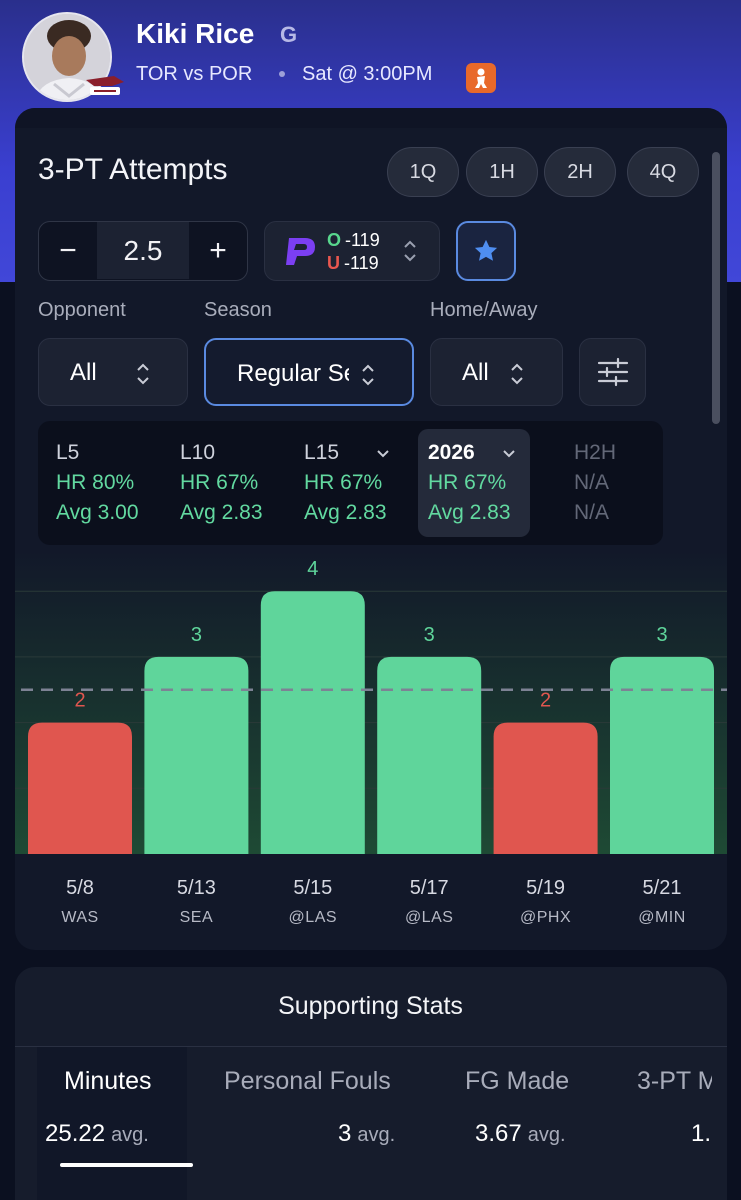 This screenshot has height=1200, width=741. What do you see at coordinates (429, 888) in the screenshot?
I see `x-tick-date: 5/17` at bounding box center [429, 888].